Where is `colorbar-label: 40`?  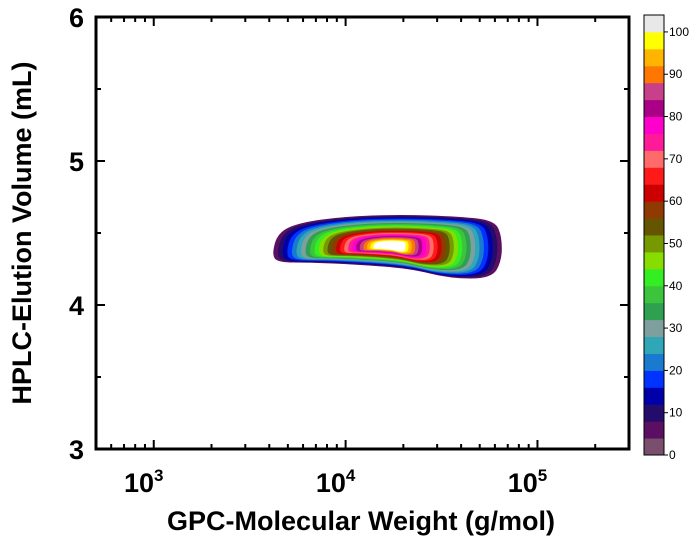 colorbar-label: 40 is located at coordinates (676, 286).